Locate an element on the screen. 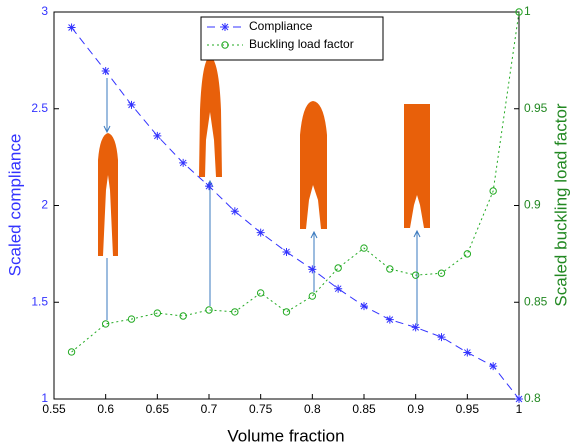  x-tick-label: 0.55 is located at coordinates (54, 409).